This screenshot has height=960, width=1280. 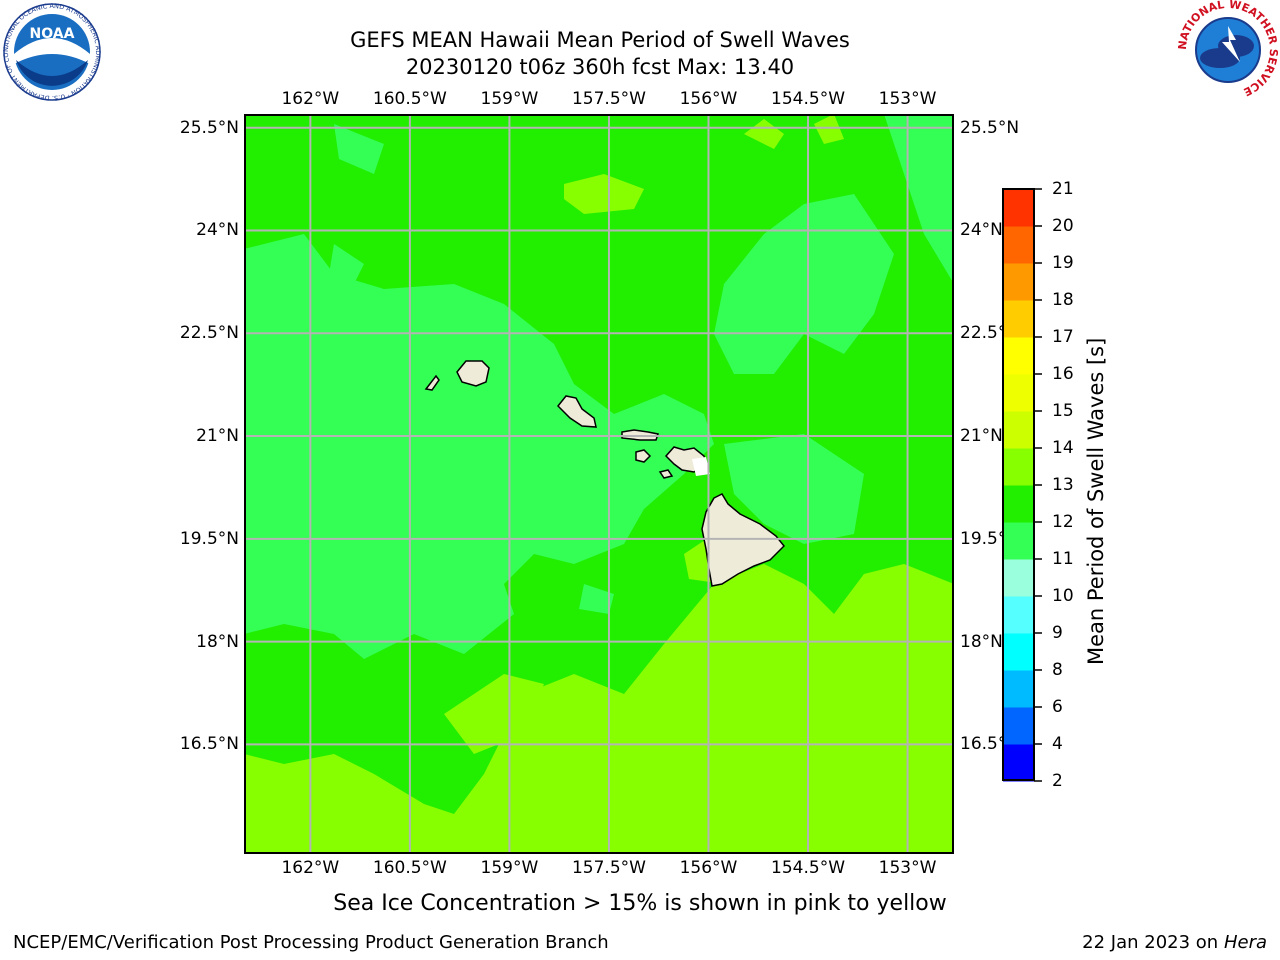 I want to click on colorbar, so click(x=1022, y=485).